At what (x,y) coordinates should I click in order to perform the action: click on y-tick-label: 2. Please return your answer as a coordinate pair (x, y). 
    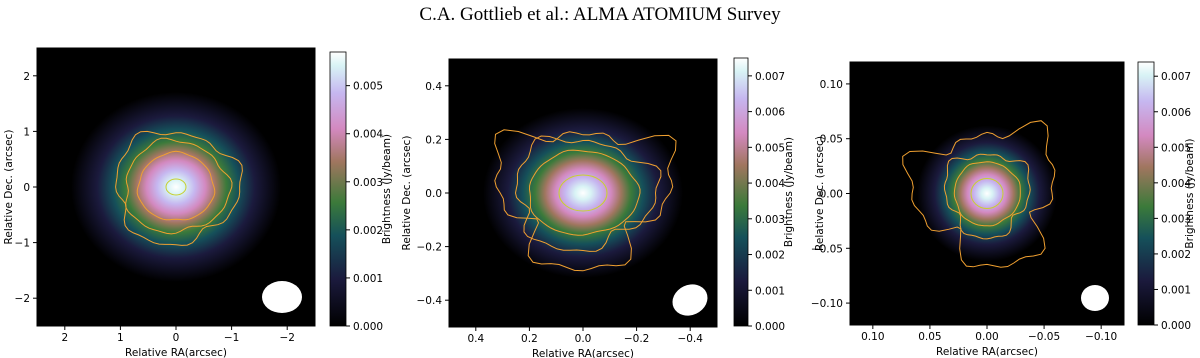
    Looking at the image, I should click on (26, 77).